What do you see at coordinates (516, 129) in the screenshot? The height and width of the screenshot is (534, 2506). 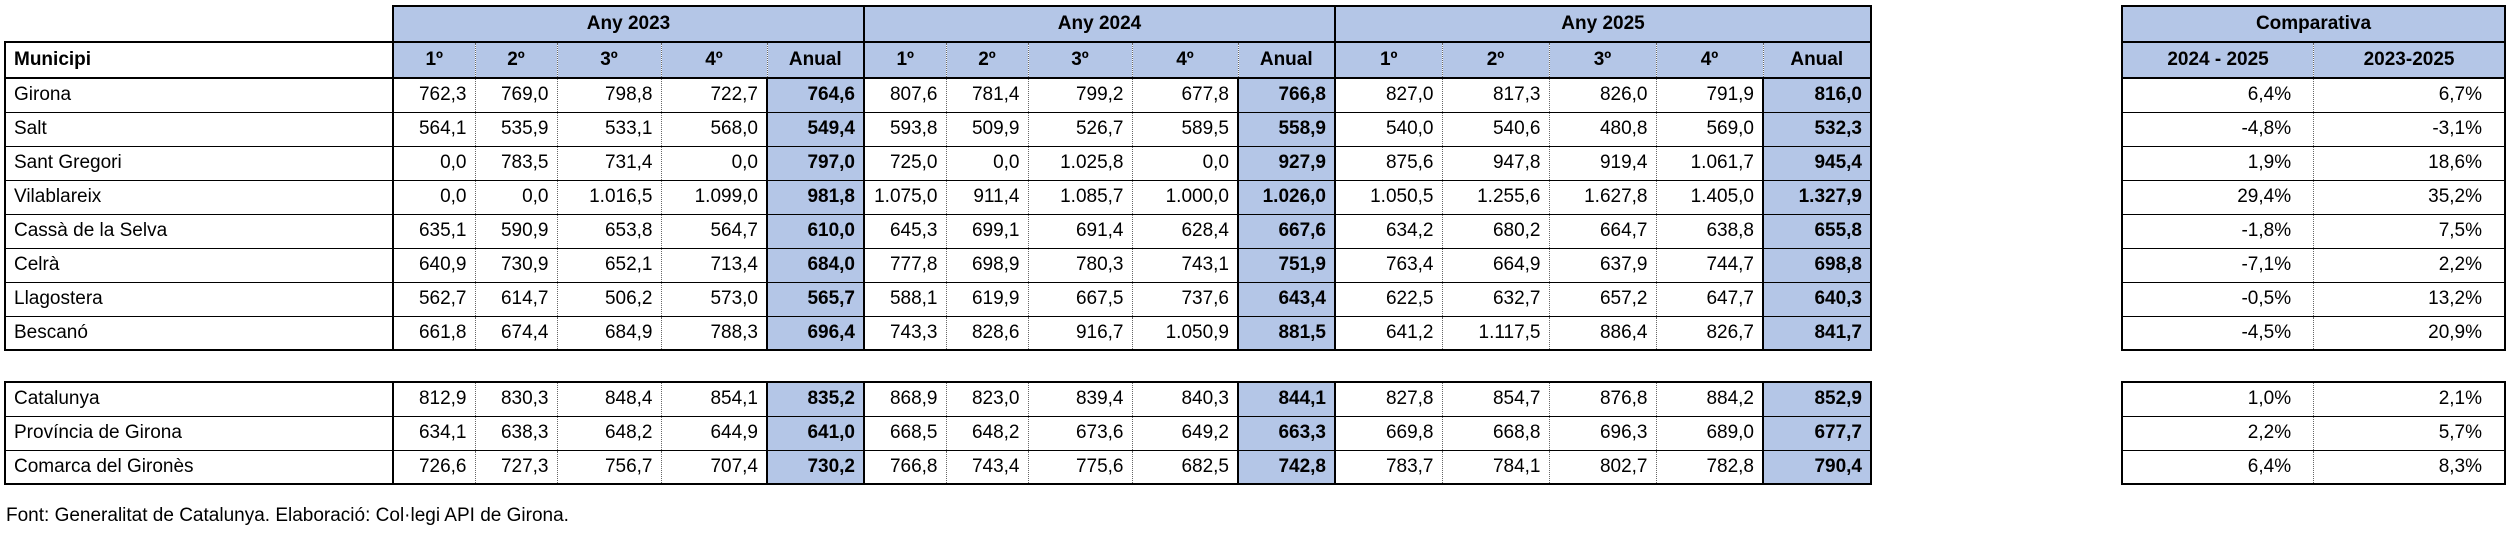 I see `quarter-value-cell: 535,9` at bounding box center [516, 129].